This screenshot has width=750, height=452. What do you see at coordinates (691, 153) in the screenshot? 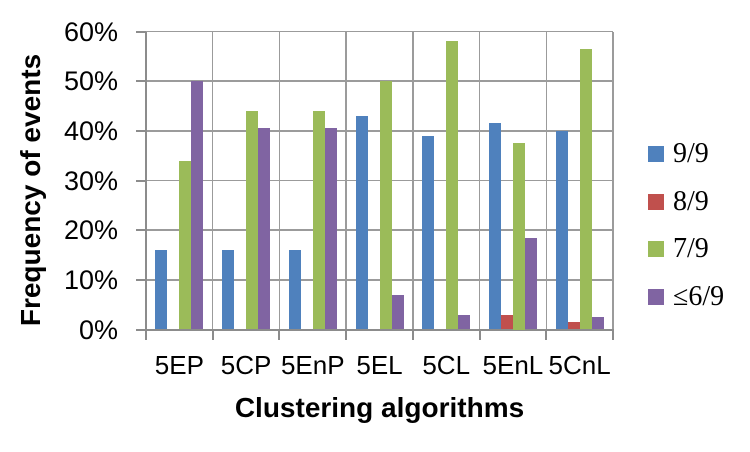
I see `legend-label: 9/9` at bounding box center [691, 153].